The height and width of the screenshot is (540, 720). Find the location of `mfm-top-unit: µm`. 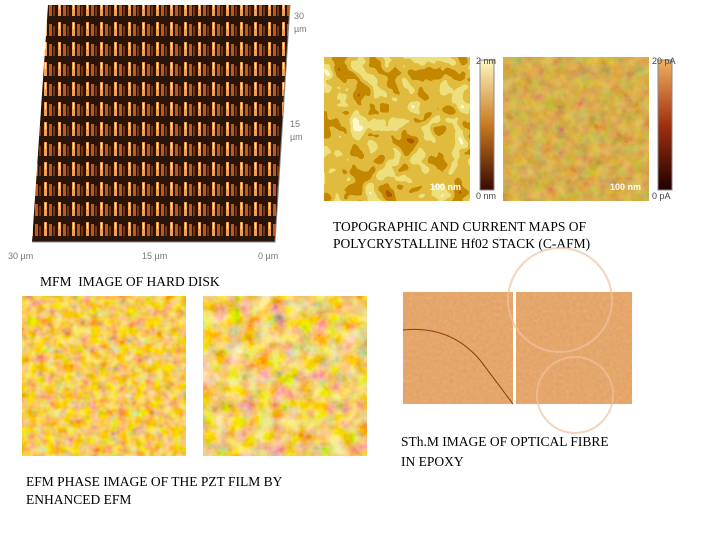

mfm-top-unit: µm is located at coordinates (300, 29).